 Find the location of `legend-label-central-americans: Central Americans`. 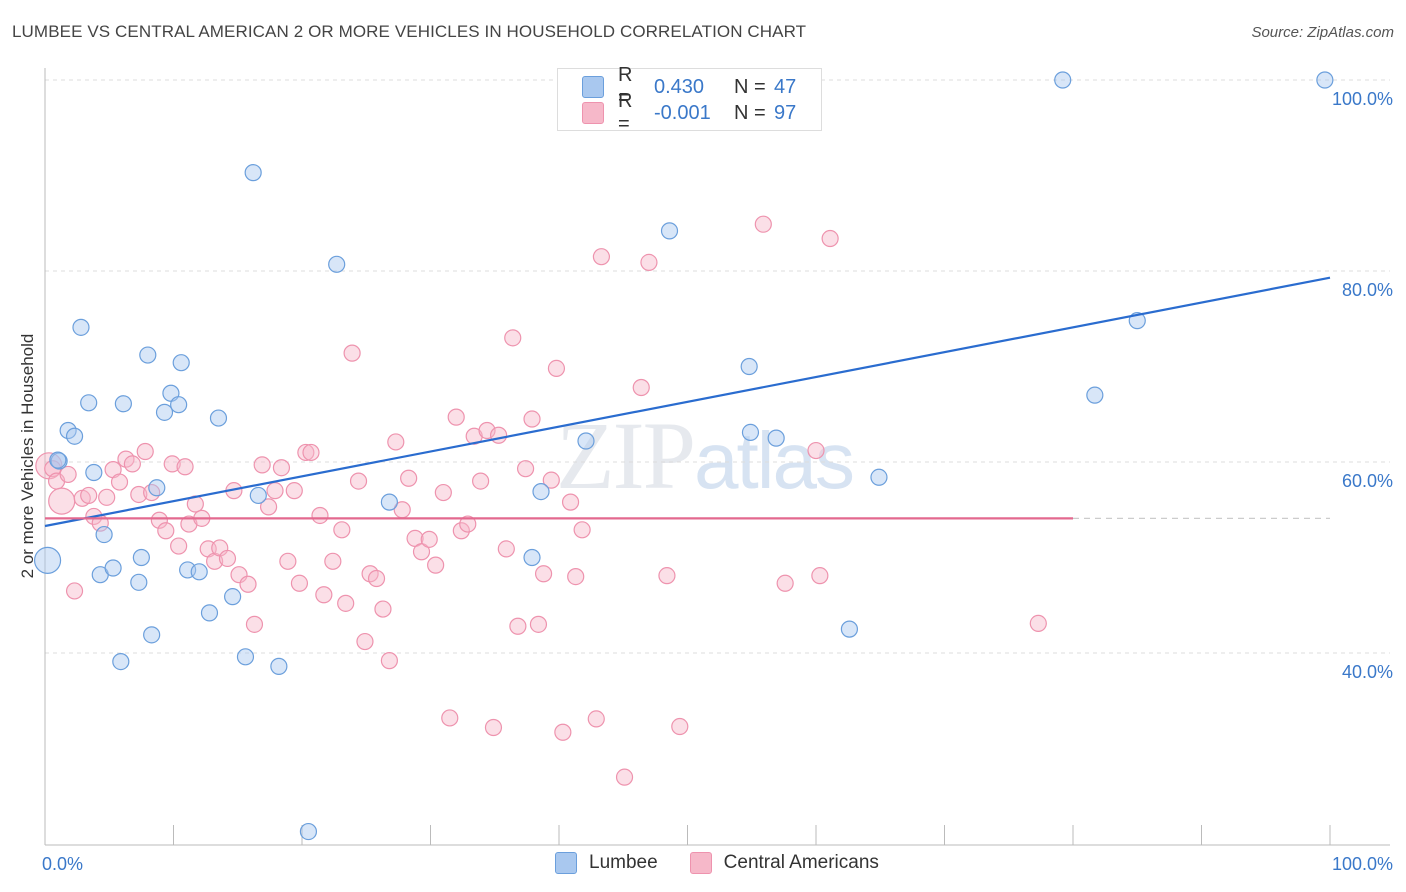

legend-label-central-americans: Central Americans is located at coordinates (801, 862).